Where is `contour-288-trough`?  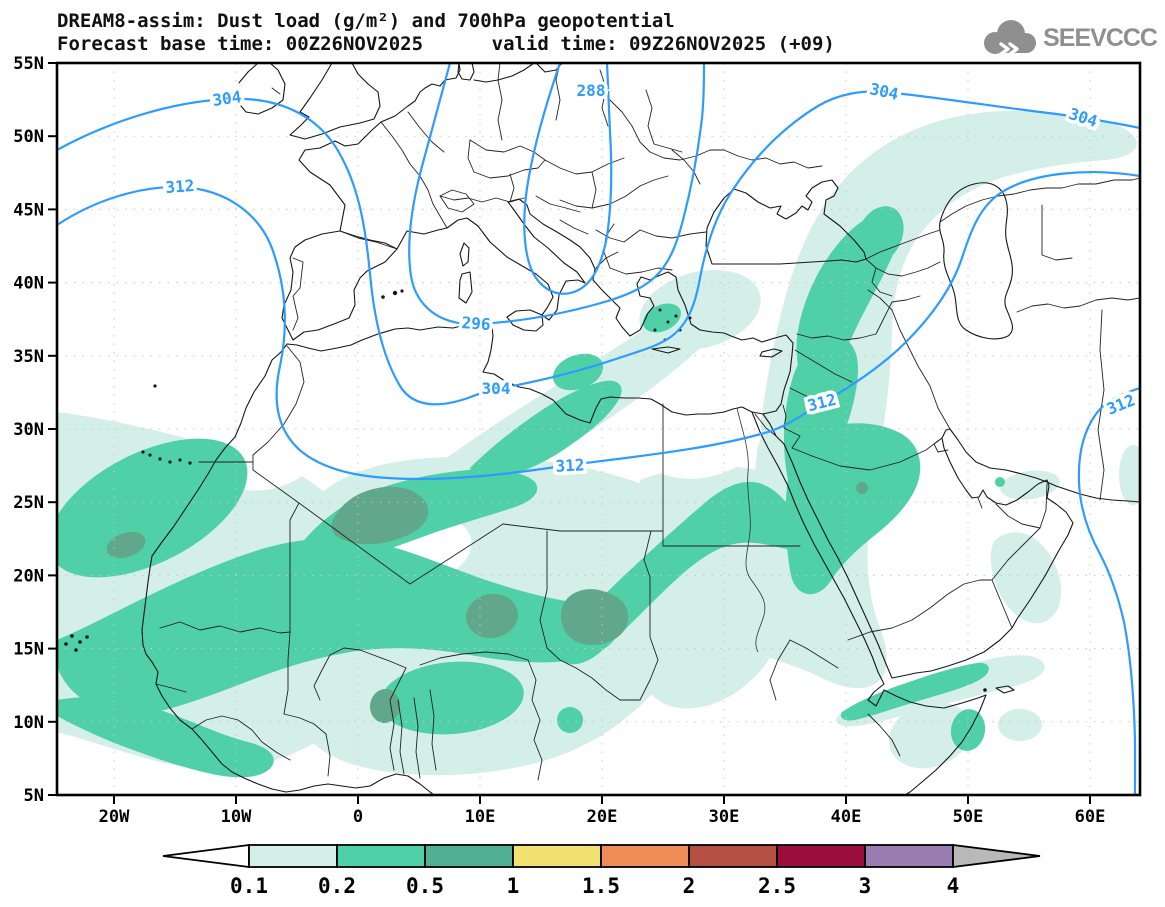 contour-288-trough is located at coordinates (568, 179).